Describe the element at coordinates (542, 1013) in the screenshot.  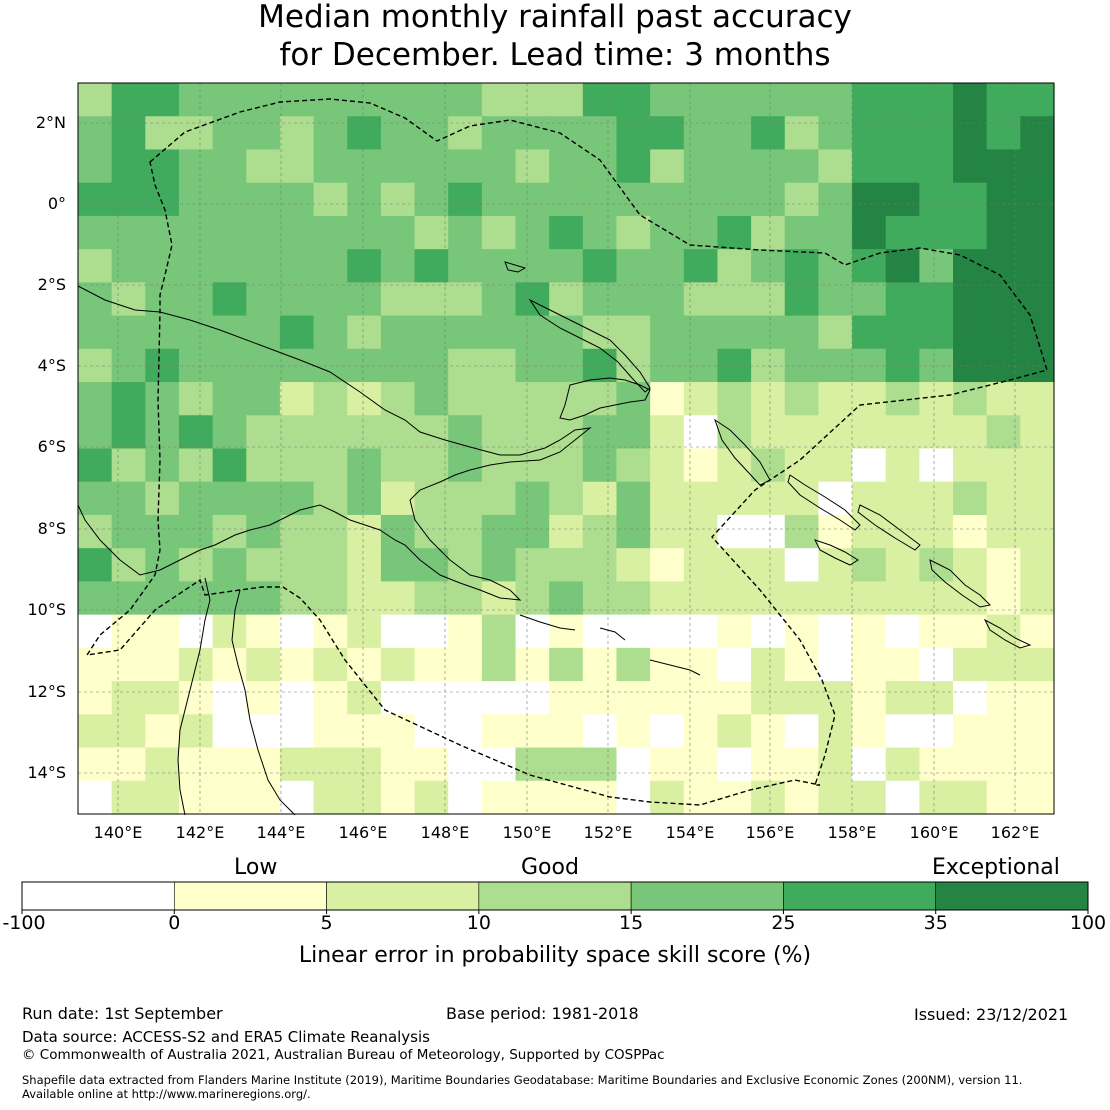
I see `base-period: Base period: 1981-2018` at that location.